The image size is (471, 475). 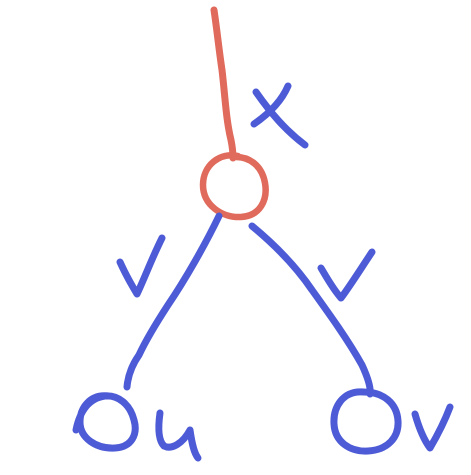 What do you see at coordinates (366, 421) in the screenshot?
I see `right-leaf-node` at bounding box center [366, 421].